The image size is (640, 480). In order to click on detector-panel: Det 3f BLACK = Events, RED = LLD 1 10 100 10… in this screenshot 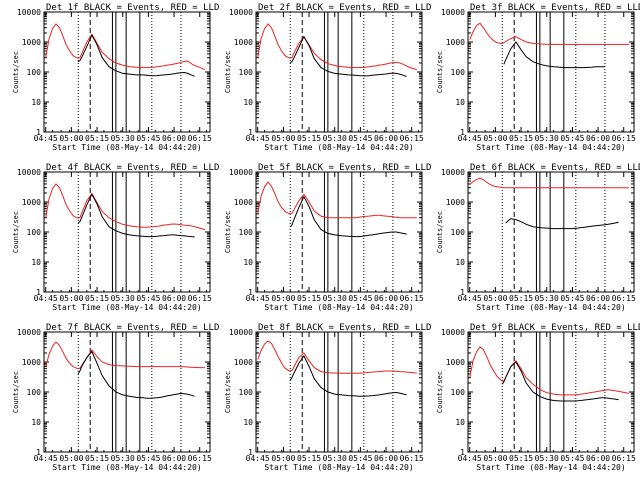, I will do `click(538, 77)`.